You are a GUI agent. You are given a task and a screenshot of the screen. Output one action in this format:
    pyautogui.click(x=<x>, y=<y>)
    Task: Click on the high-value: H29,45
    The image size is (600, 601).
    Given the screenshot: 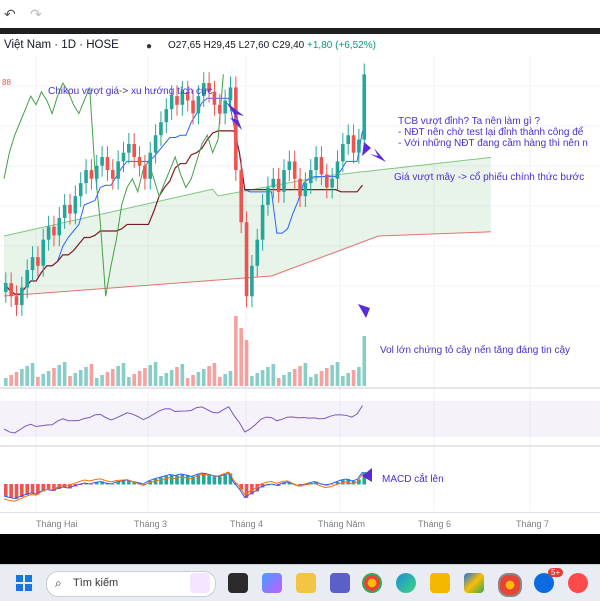 What is the action you would take?
    pyautogui.click(x=219, y=45)
    